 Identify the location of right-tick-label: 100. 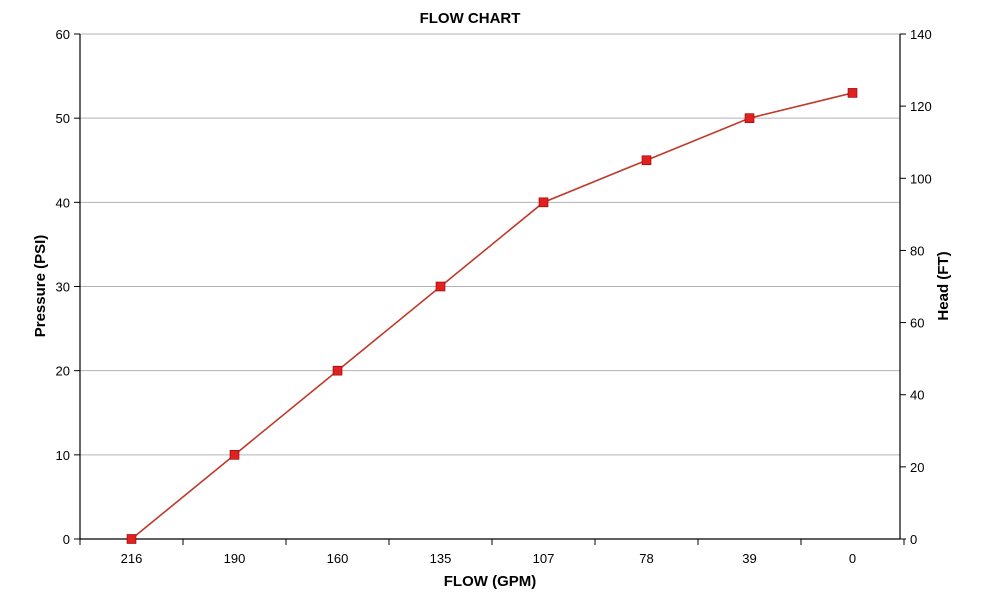
(921, 178).